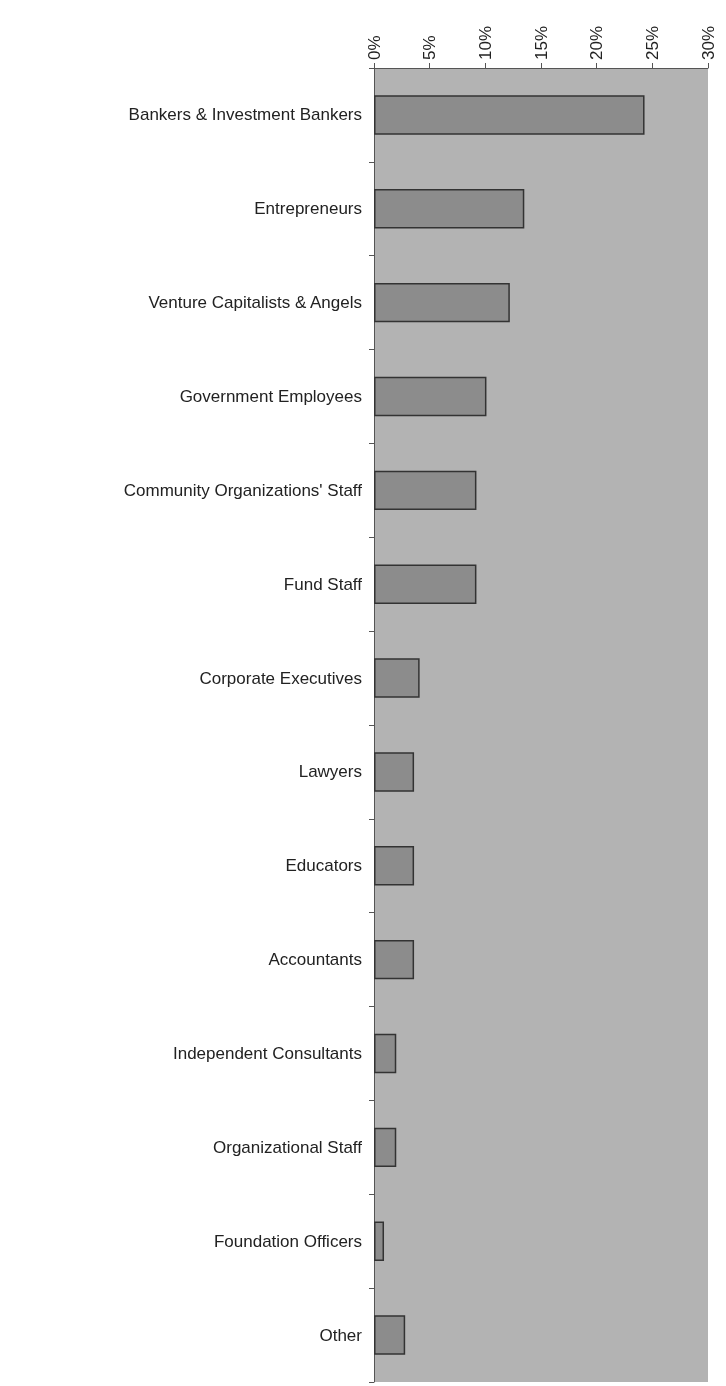 The width and height of the screenshot is (726, 1386). Describe the element at coordinates (430, 47) in the screenshot. I see `x-tick-label: 5%` at that location.